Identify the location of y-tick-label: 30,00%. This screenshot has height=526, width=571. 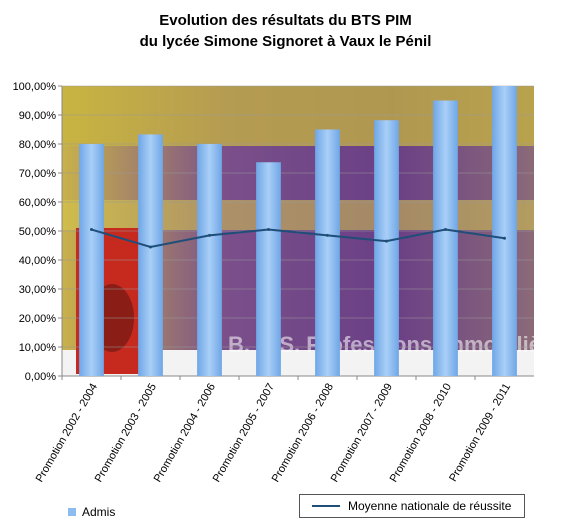
(38, 290).